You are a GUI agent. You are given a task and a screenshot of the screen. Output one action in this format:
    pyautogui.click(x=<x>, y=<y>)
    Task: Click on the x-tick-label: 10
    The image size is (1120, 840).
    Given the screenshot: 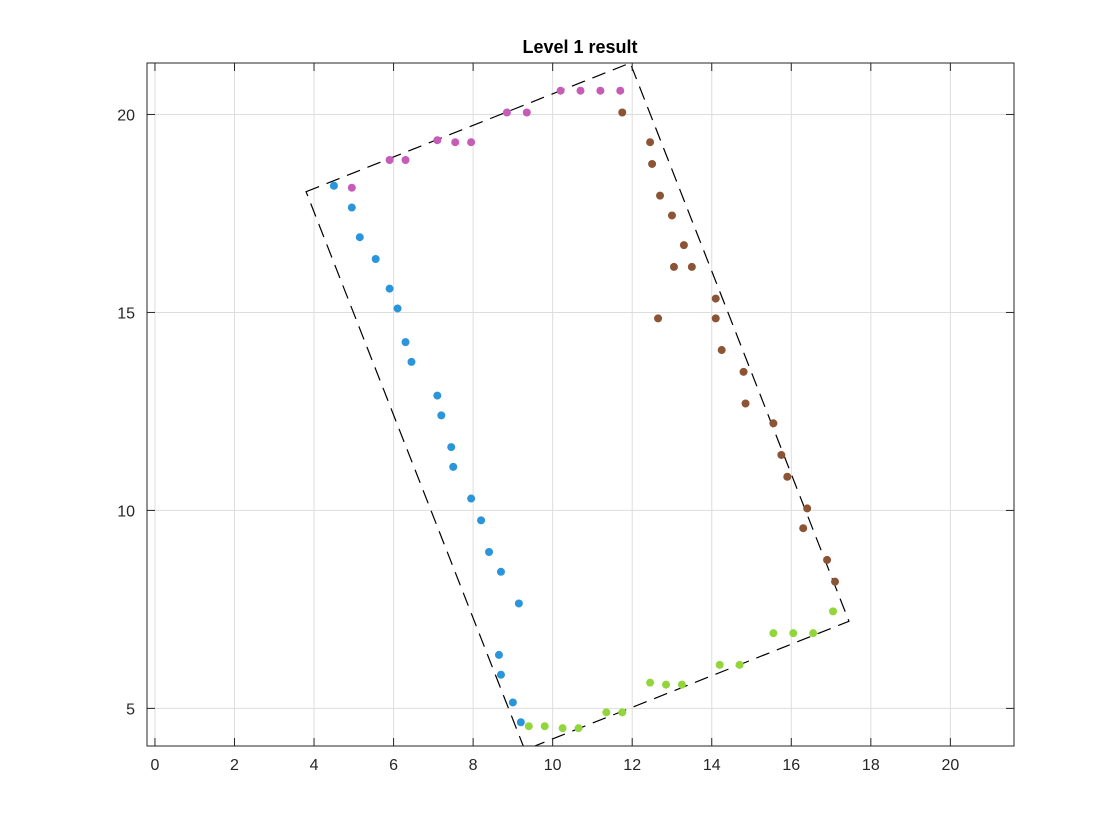 What is the action you would take?
    pyautogui.click(x=553, y=765)
    